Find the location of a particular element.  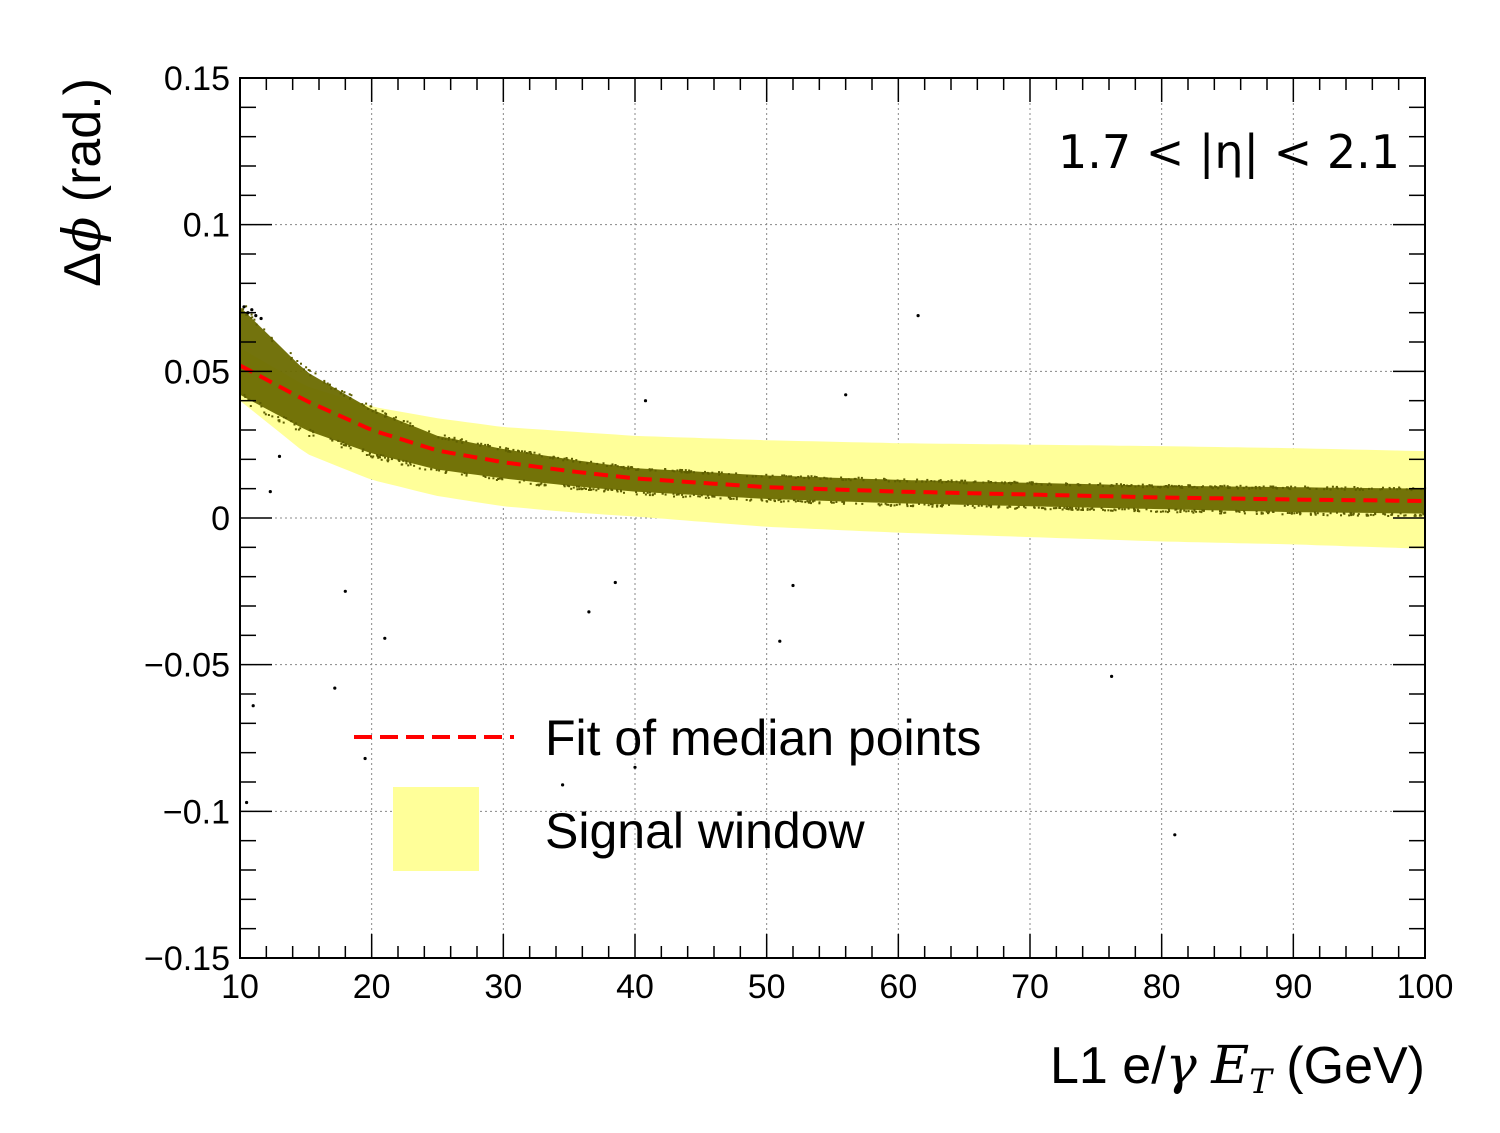

x-tick-label: 30 is located at coordinates (503, 987).